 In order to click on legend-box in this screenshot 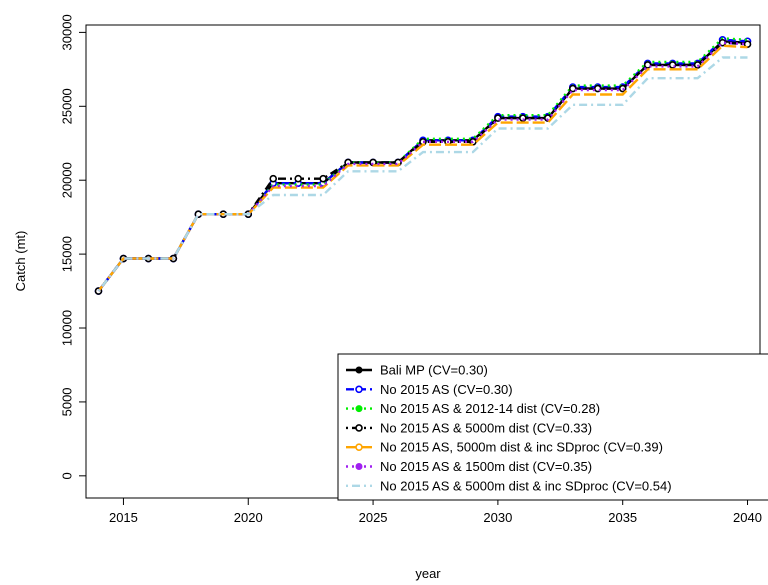, I will do `click(552, 427)`.